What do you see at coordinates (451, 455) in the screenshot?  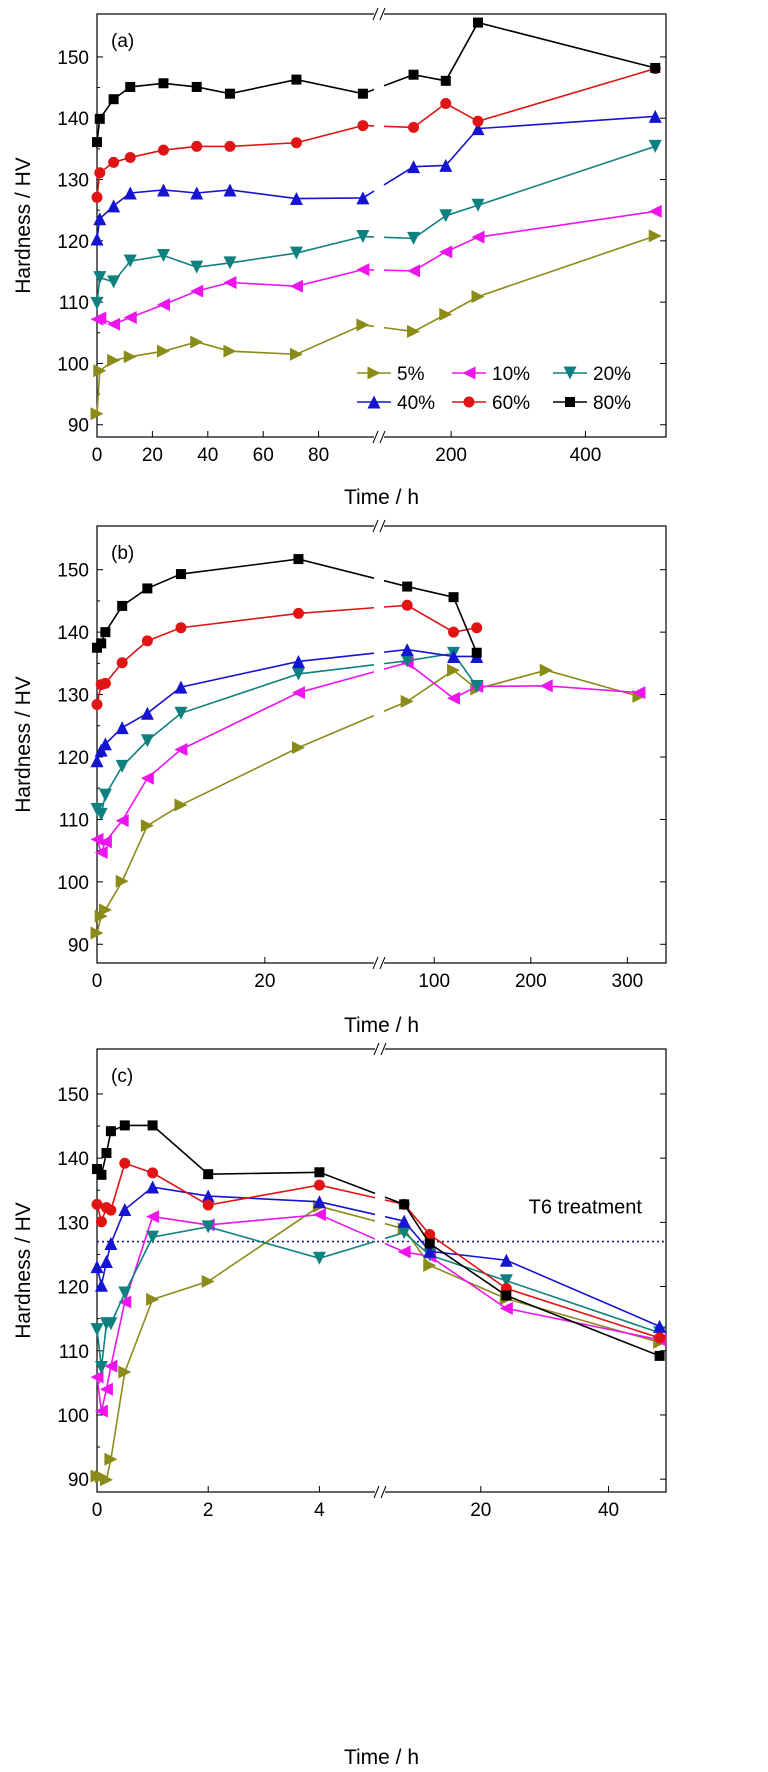 I see `x-tick-label: 200` at bounding box center [451, 455].